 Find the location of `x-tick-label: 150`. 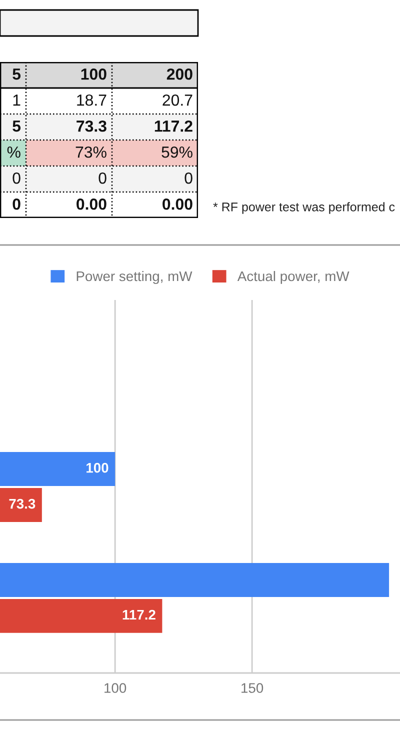

x-tick-label: 150 is located at coordinates (253, 688).